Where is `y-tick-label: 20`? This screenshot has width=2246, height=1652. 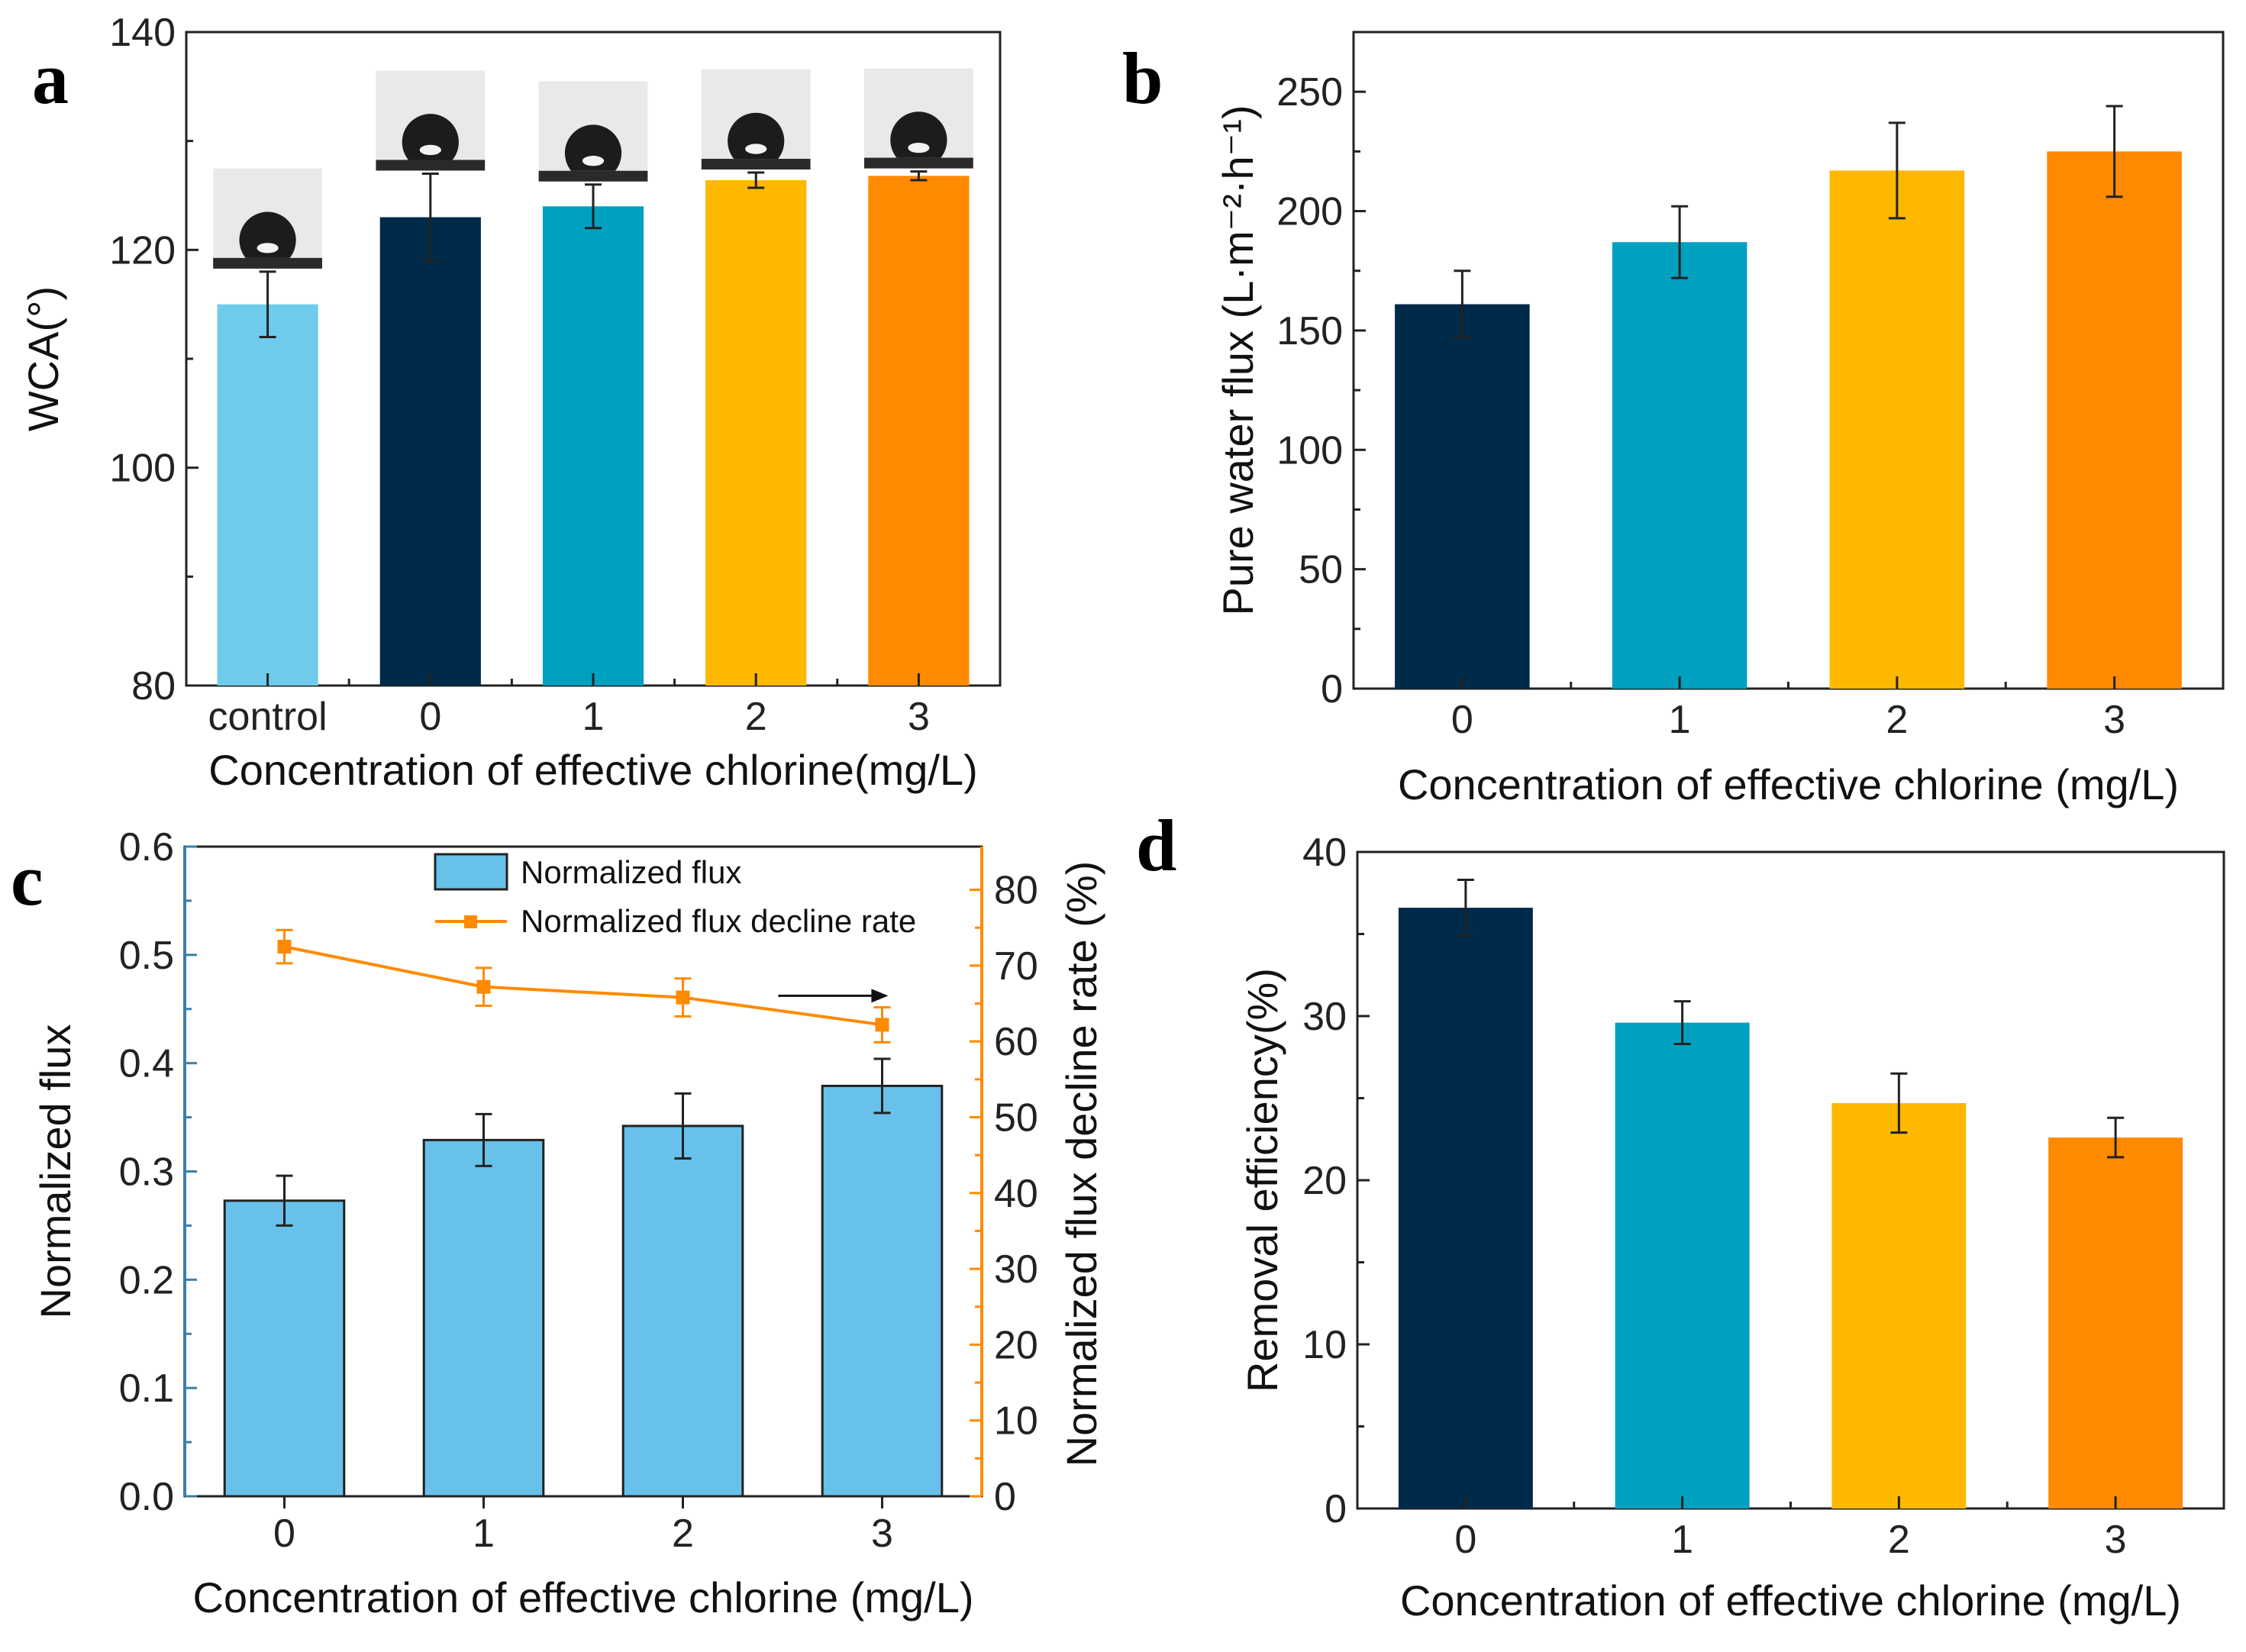
y-tick-label: 20 is located at coordinates (1324, 1181).